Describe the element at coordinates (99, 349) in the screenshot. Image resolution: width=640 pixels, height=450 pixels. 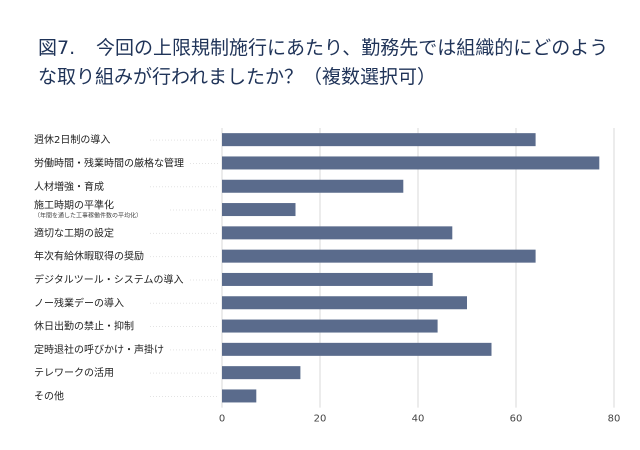
I see `category-label: 定時退社の呼びかけ・声掛け` at that location.